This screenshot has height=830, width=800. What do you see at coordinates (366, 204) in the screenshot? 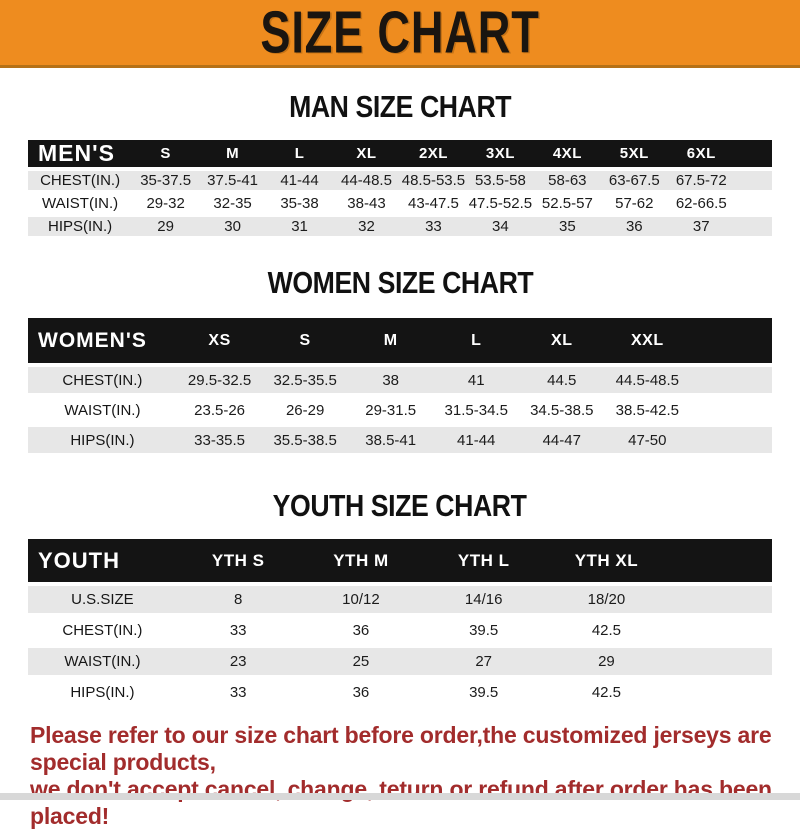
I see `size-cell: 38-43` at bounding box center [366, 204].